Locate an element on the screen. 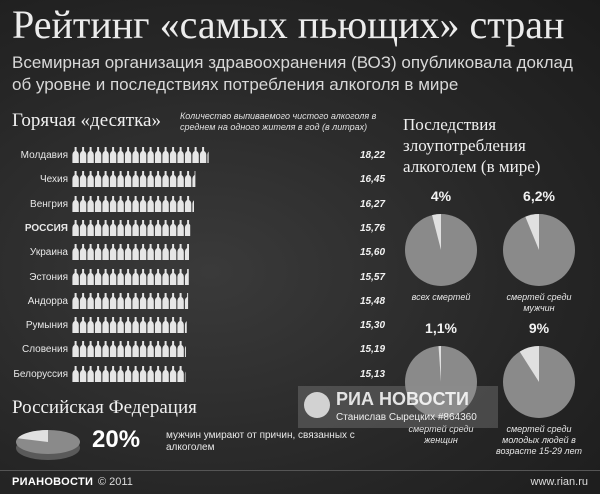  country-label: Румыния is located at coordinates (46, 326).